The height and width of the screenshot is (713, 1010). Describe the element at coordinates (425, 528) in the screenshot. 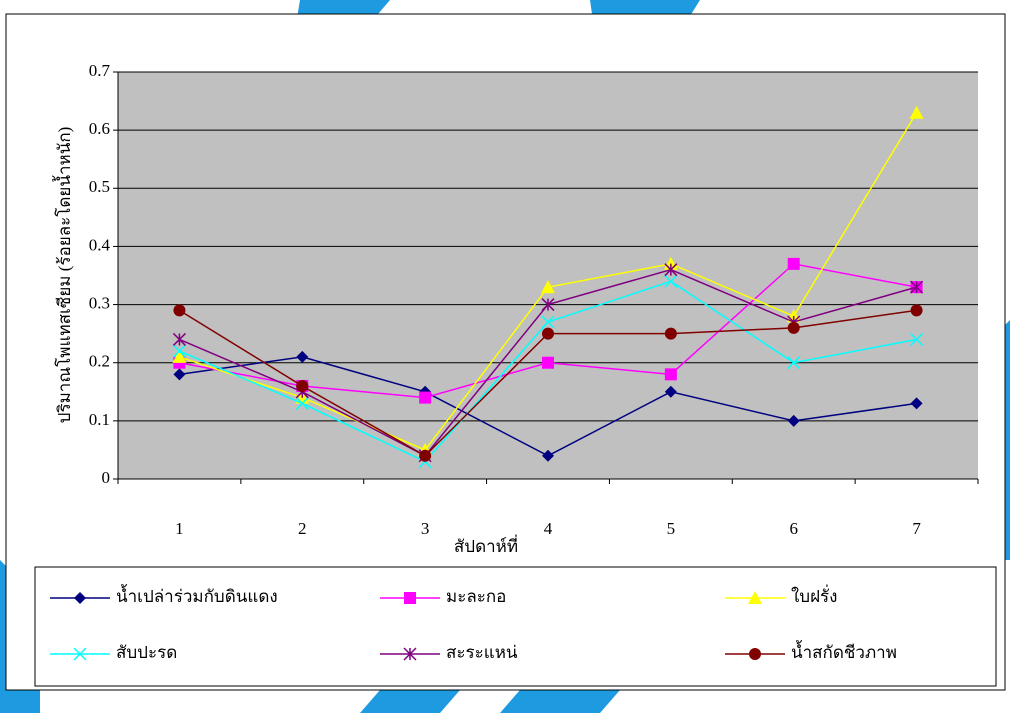

I see `x-tick-label: 3` at that location.